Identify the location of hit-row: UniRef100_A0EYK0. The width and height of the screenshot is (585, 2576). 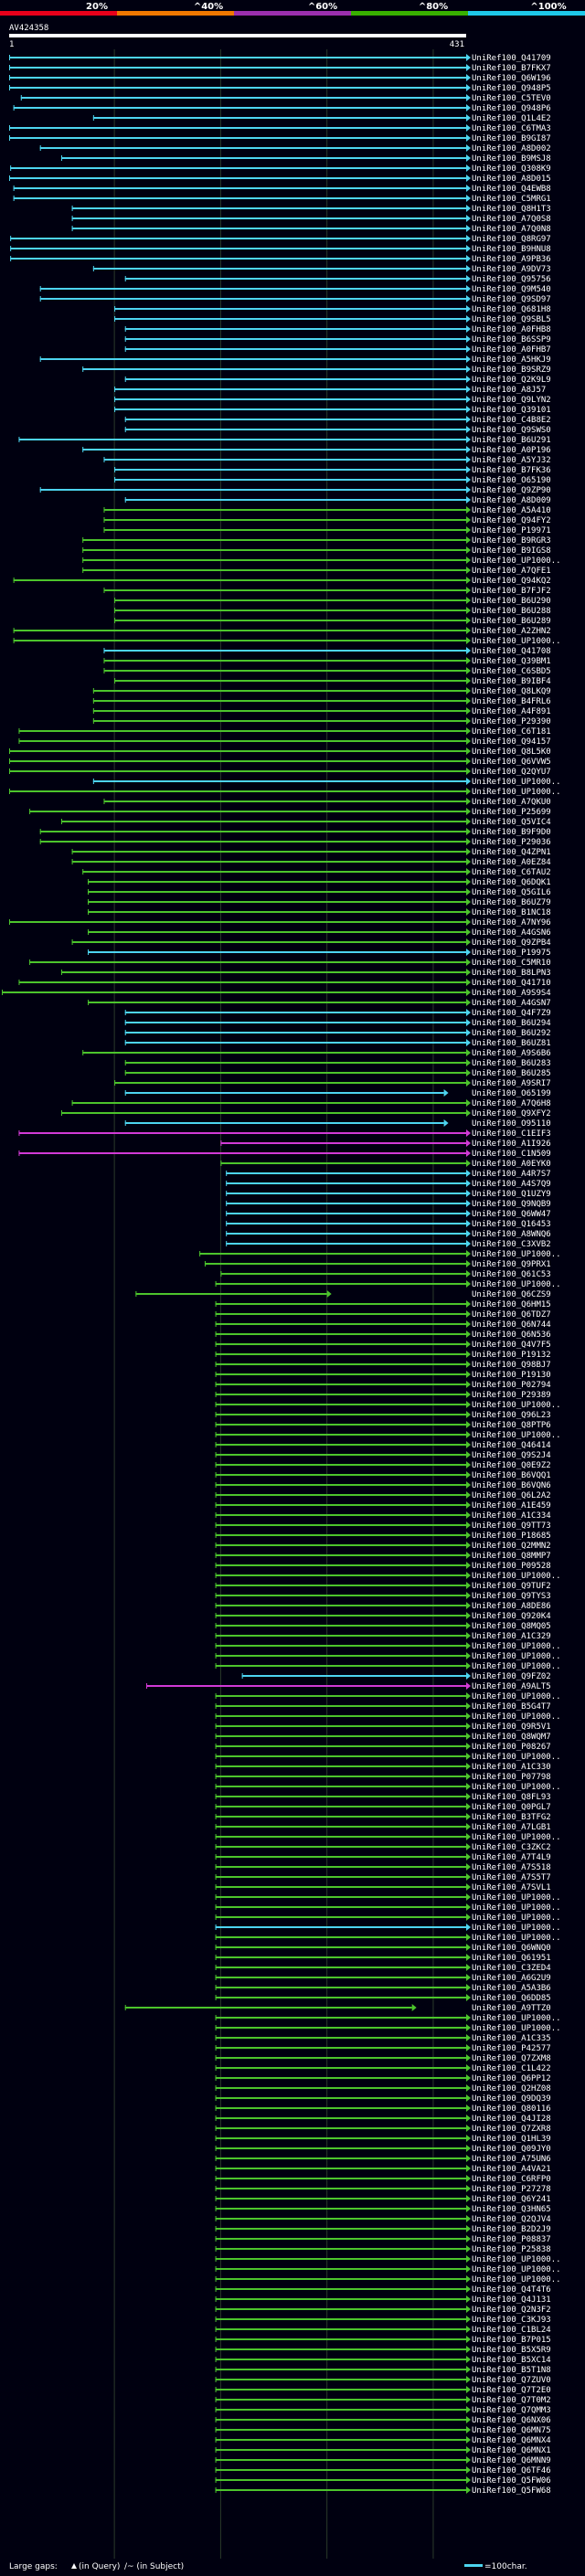
(386, 1164).